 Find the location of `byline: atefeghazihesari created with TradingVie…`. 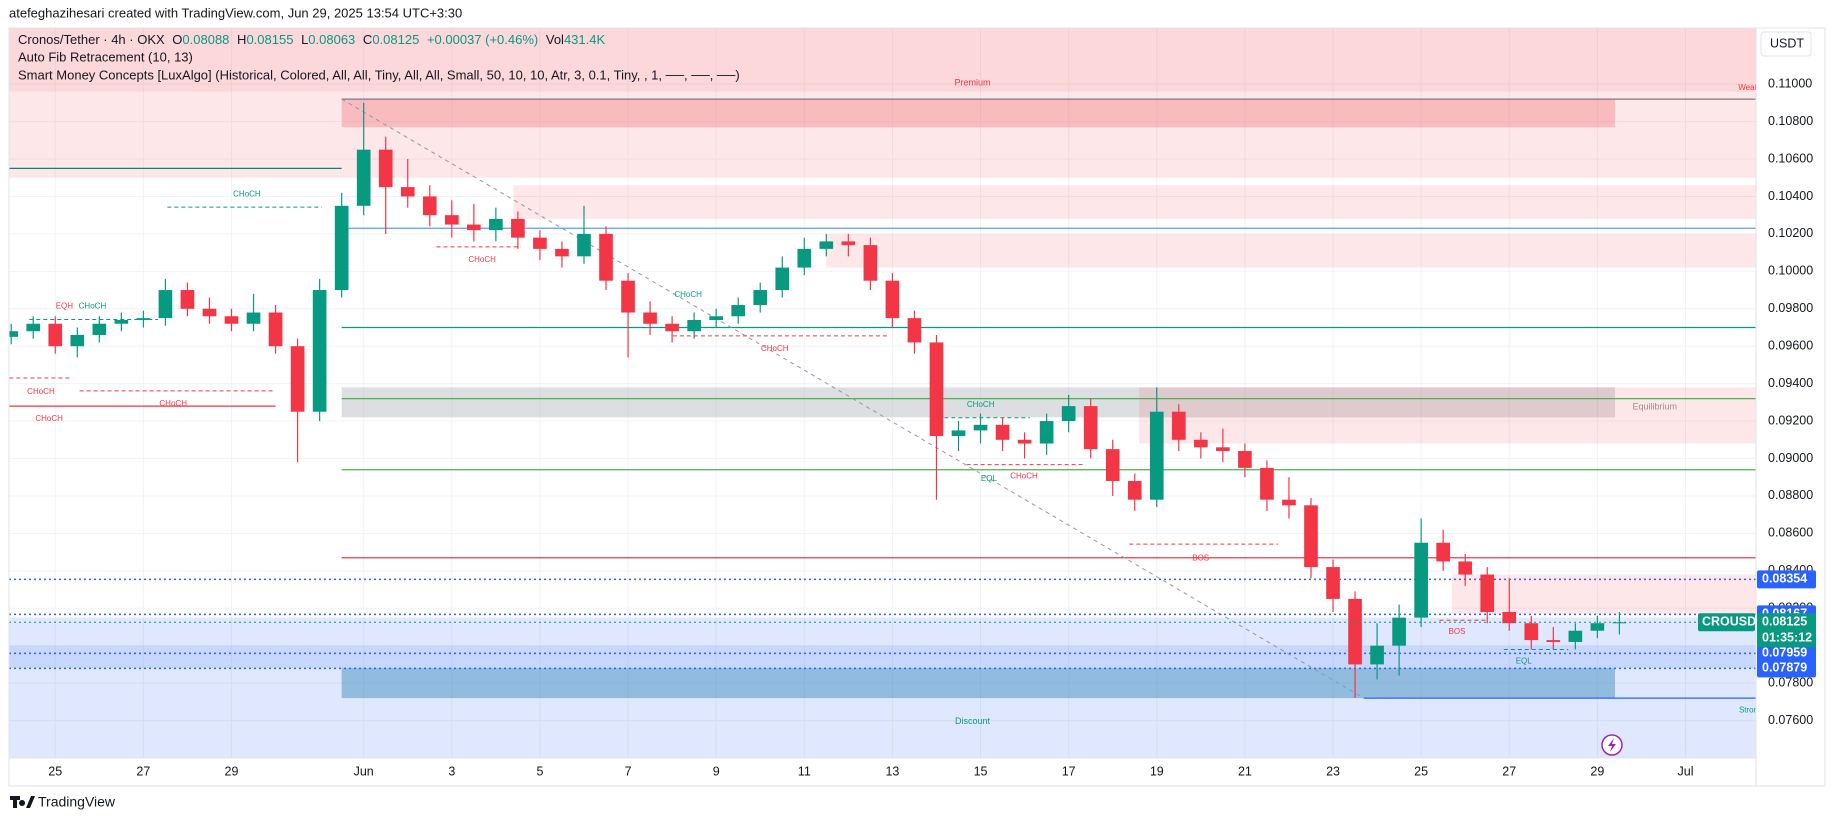

byline: atefeghazihesari created with TradingVie… is located at coordinates (235, 12).